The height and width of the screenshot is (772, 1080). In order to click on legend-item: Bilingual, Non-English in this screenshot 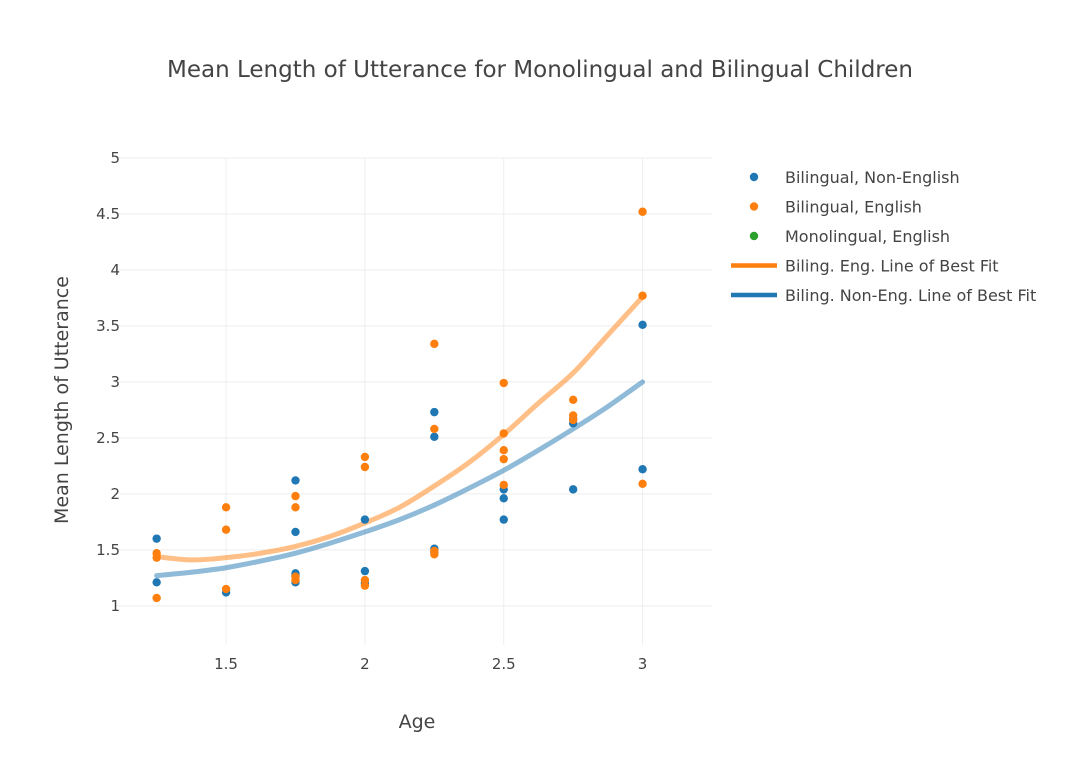, I will do `click(854, 177)`.